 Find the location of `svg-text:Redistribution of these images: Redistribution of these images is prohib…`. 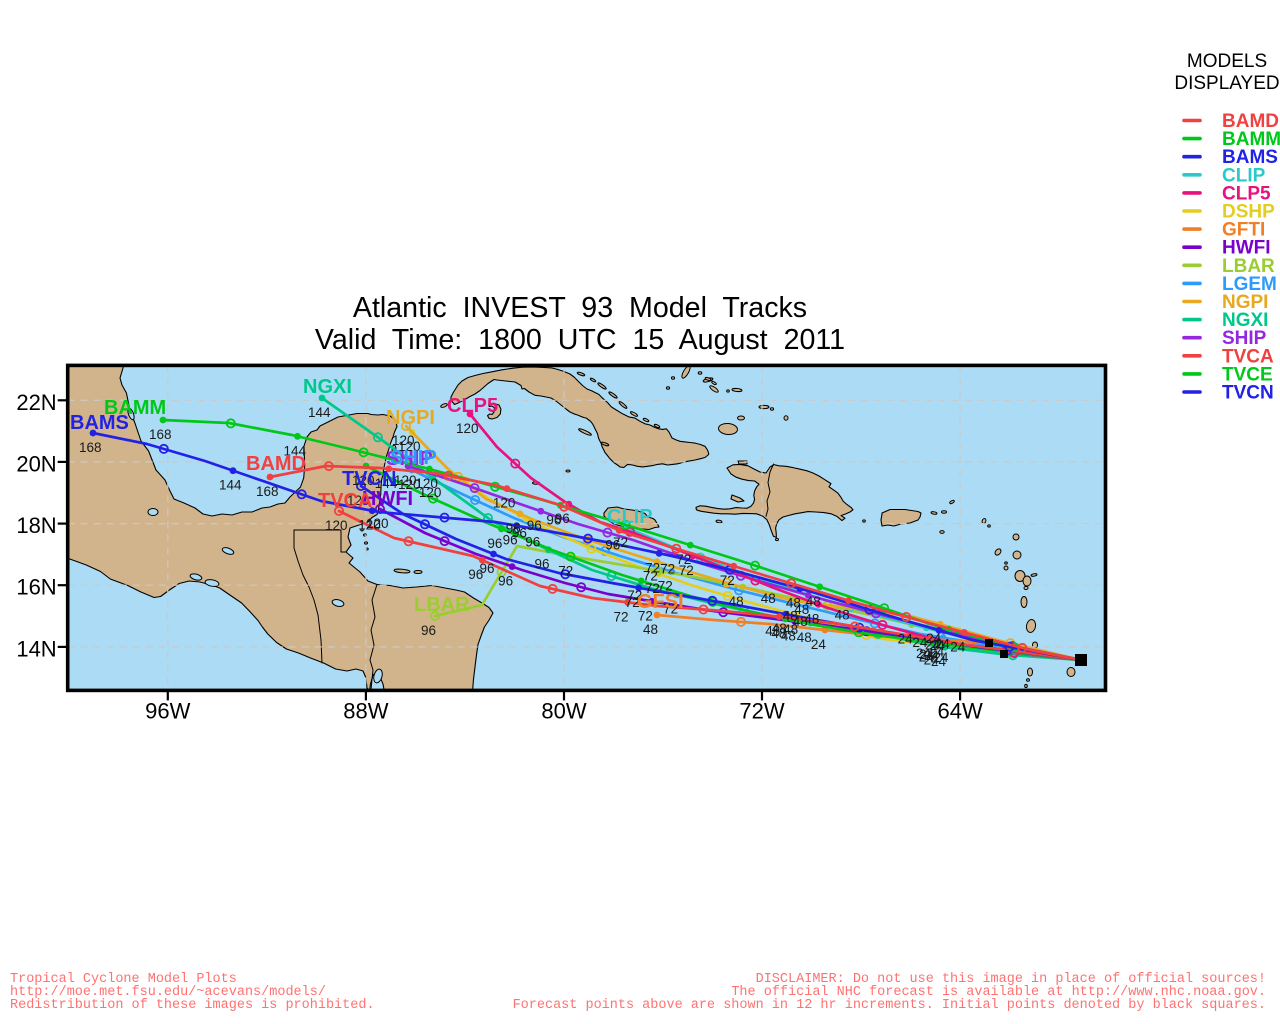

svg-text:Redistribution of these images: Redistribution of these images is prohib… is located at coordinates (192, 1005).